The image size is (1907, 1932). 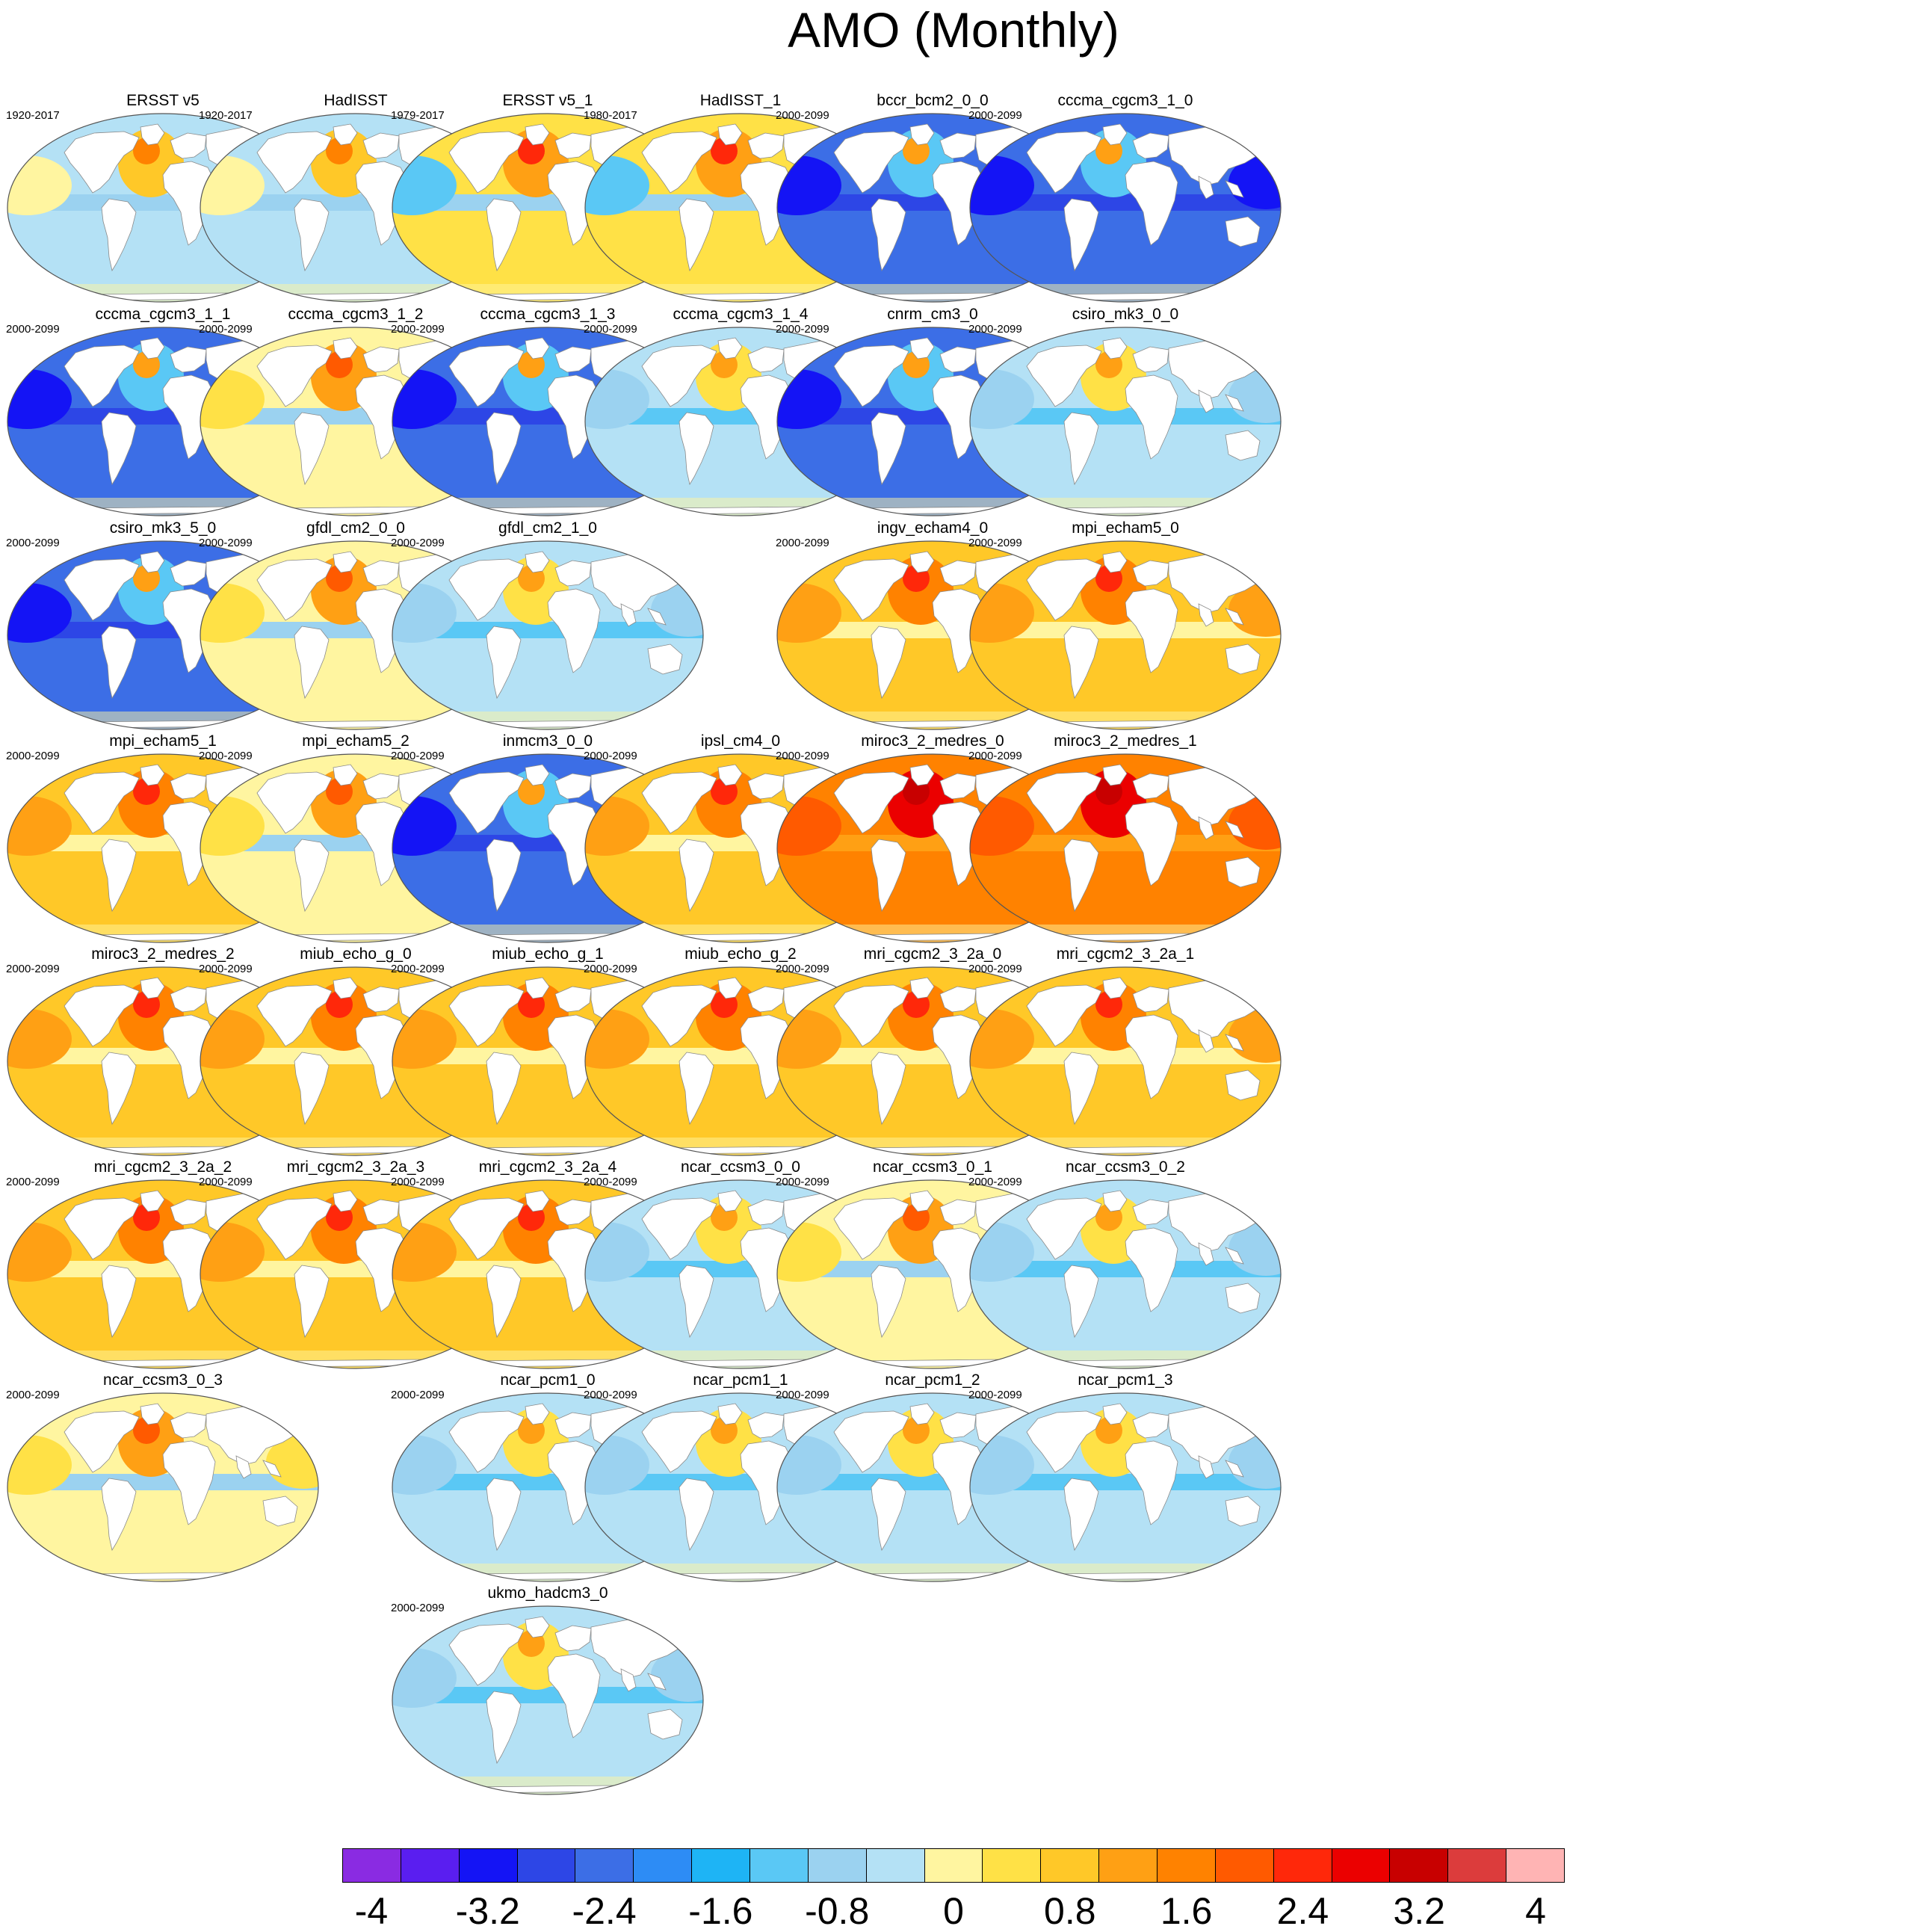 I want to click on figure-title: AMO (Monthly), so click(x=953, y=30).